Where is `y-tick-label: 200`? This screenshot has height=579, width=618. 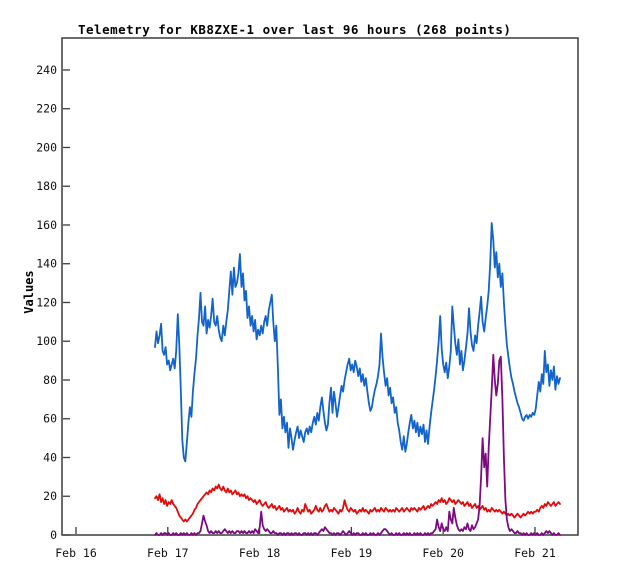 y-tick-label: 200 is located at coordinates (46, 147).